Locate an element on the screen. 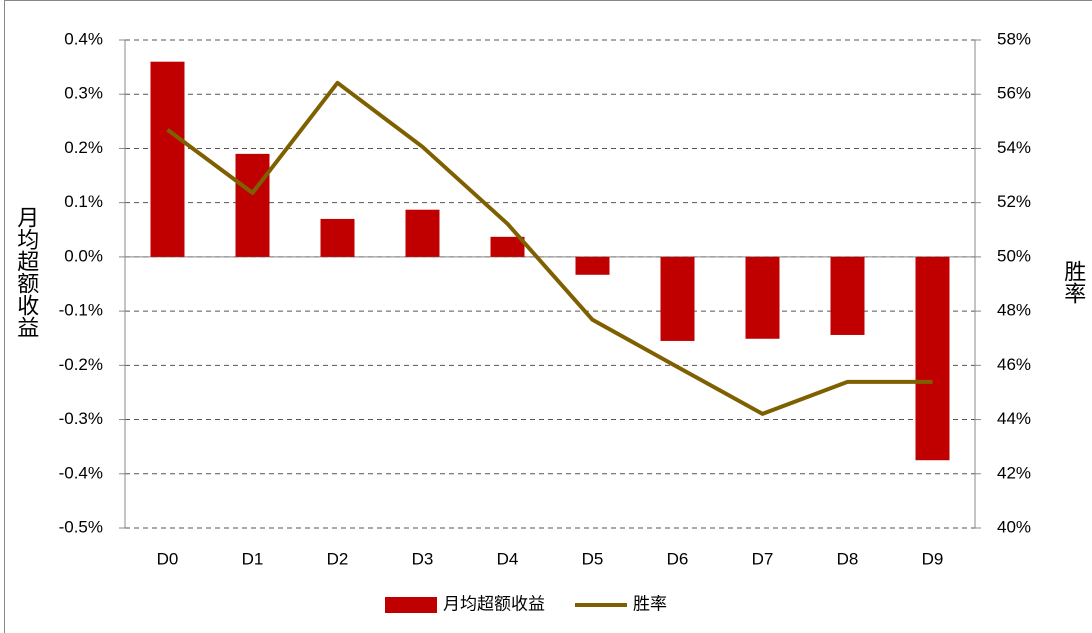 The image size is (1092, 633). x-tick-label: D6 is located at coordinates (678, 558).